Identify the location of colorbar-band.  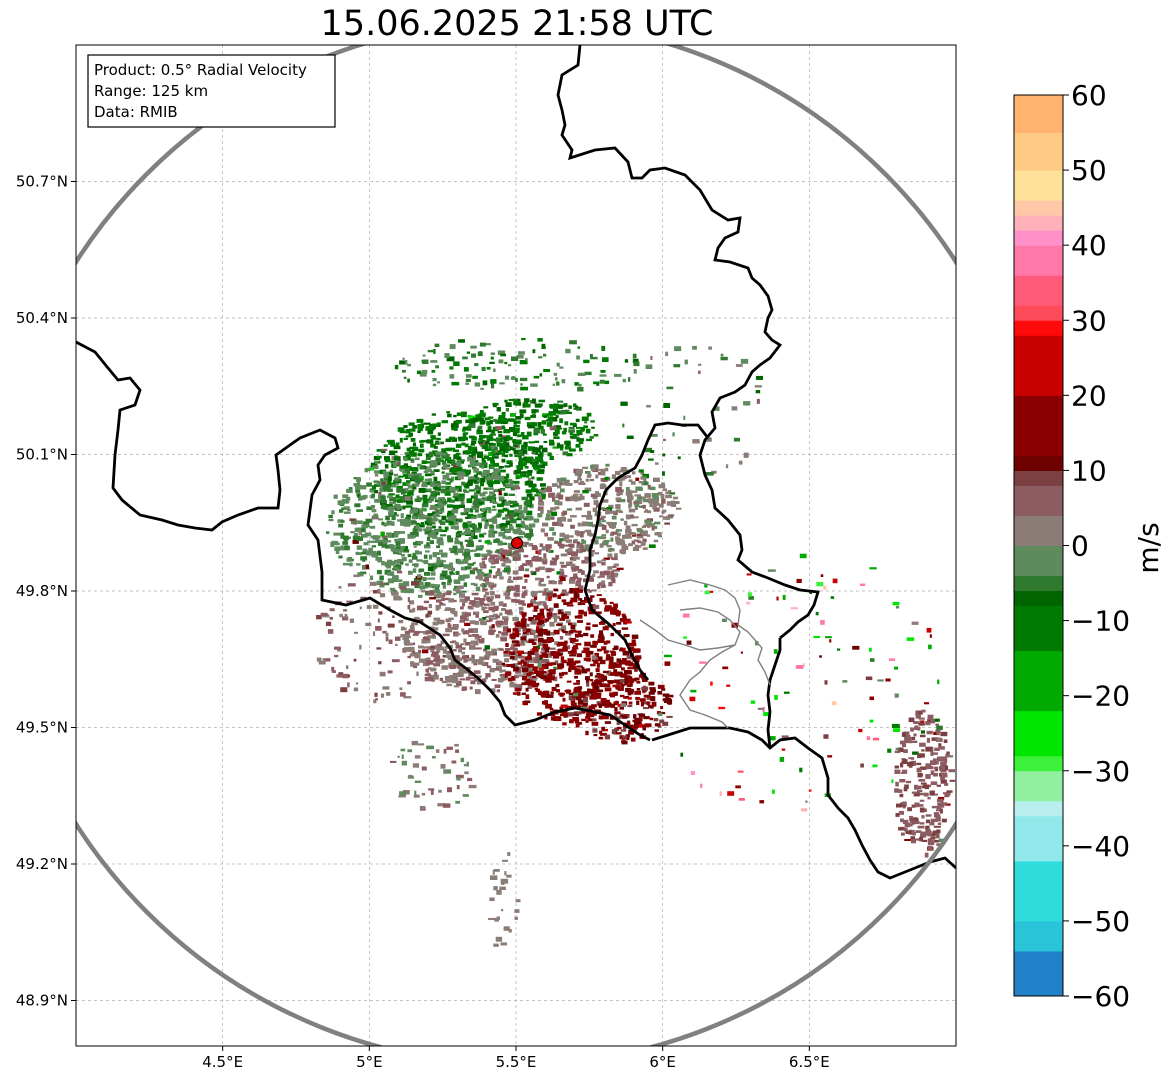
(1038, 838).